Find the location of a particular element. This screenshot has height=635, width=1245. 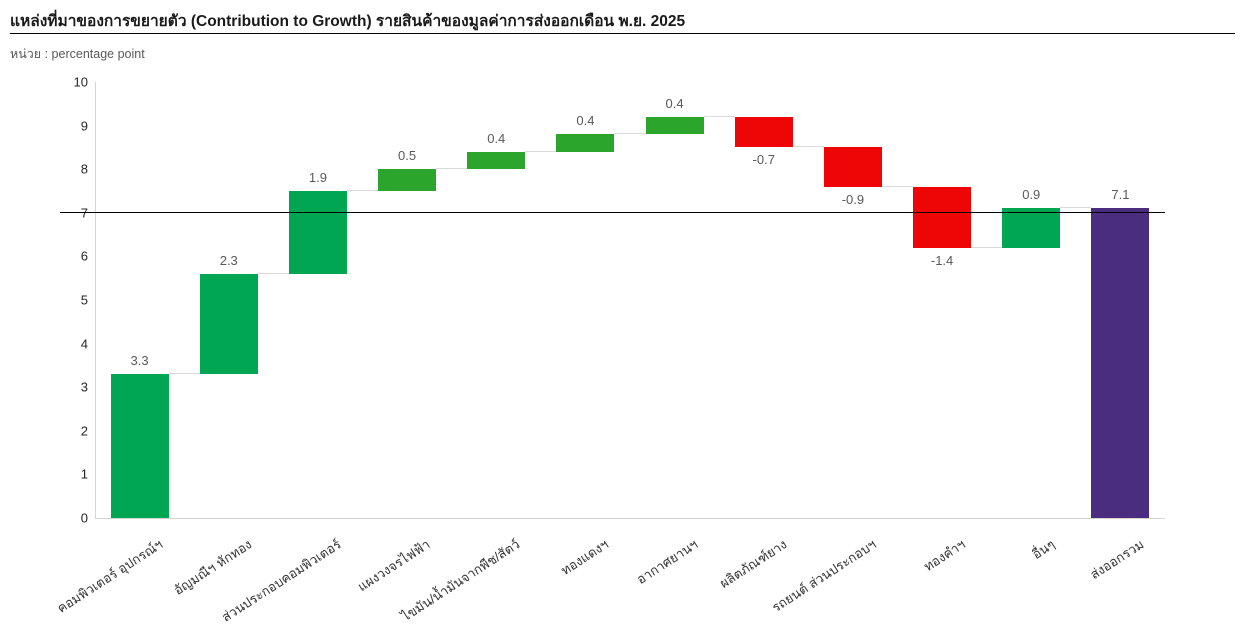

bar-value-label: 0.5 is located at coordinates (407, 156).